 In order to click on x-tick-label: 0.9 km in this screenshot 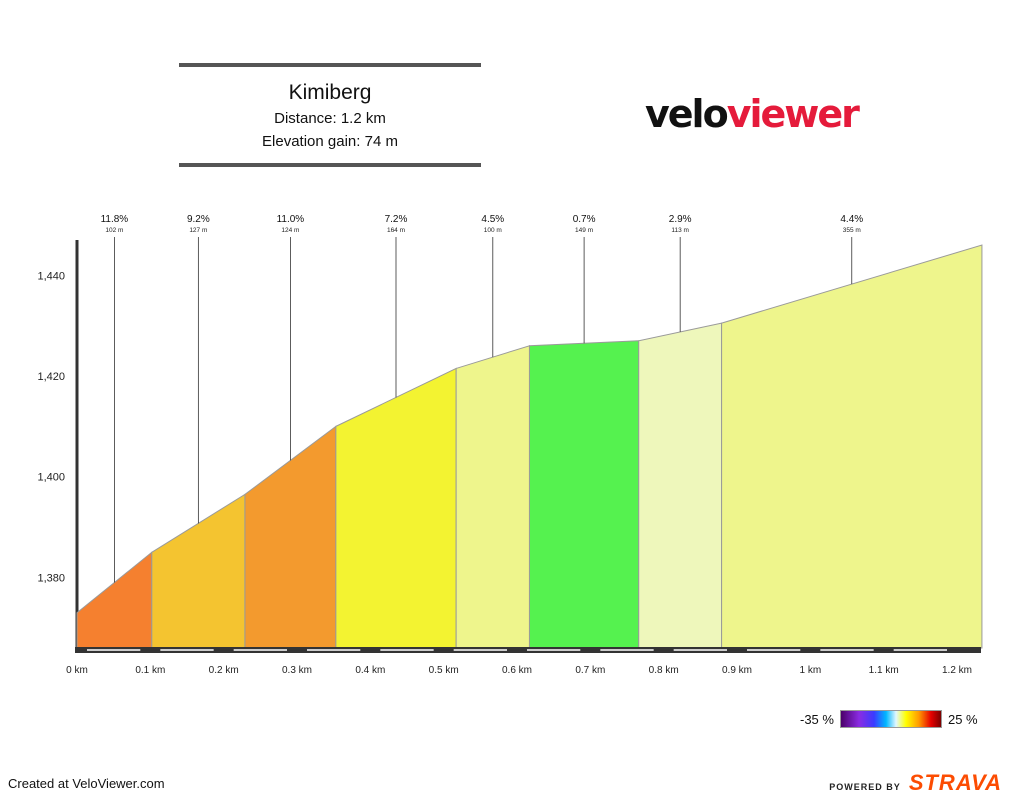, I will do `click(737, 670)`.